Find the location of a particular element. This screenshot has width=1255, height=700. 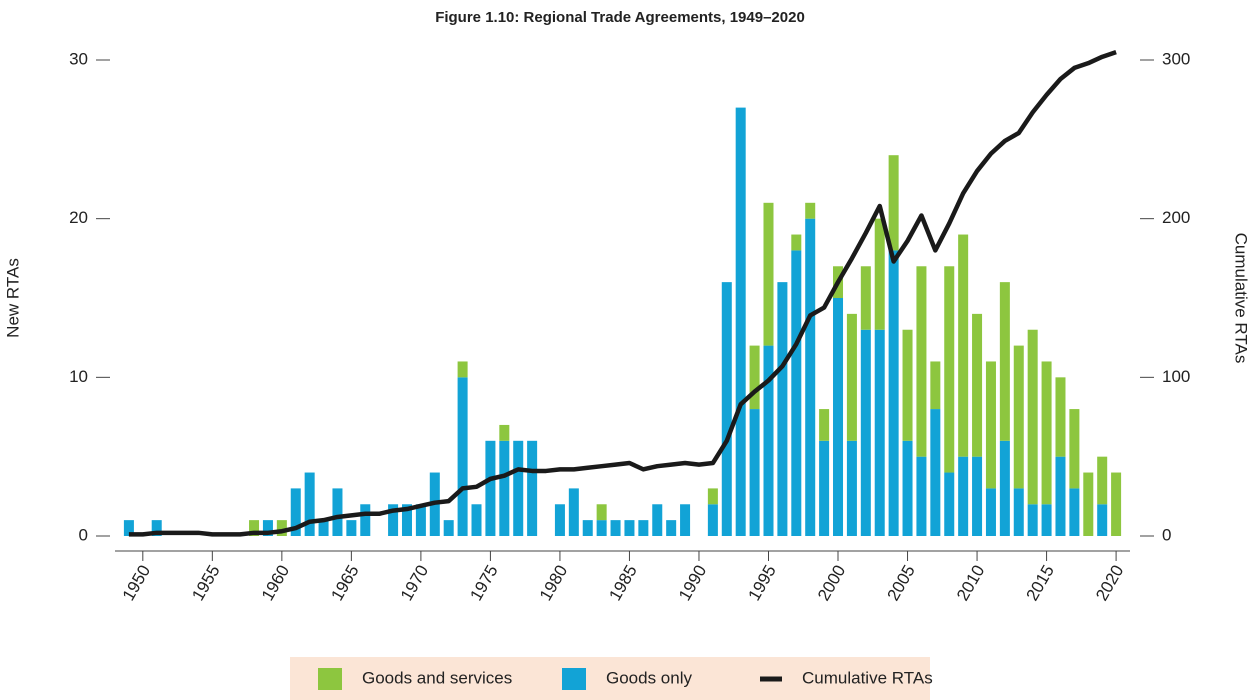

y-tick-label: 0 is located at coordinates (83, 534).